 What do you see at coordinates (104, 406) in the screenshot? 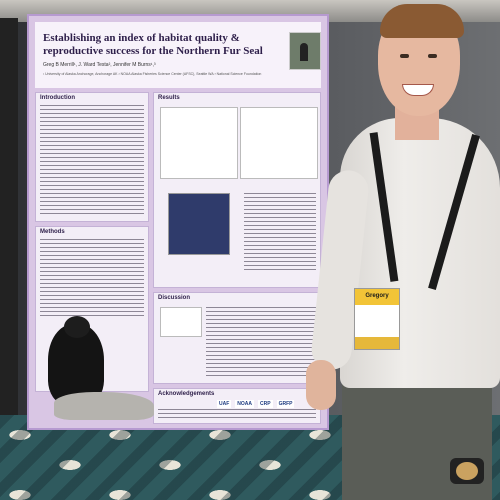
I see `rock` at bounding box center [104, 406].